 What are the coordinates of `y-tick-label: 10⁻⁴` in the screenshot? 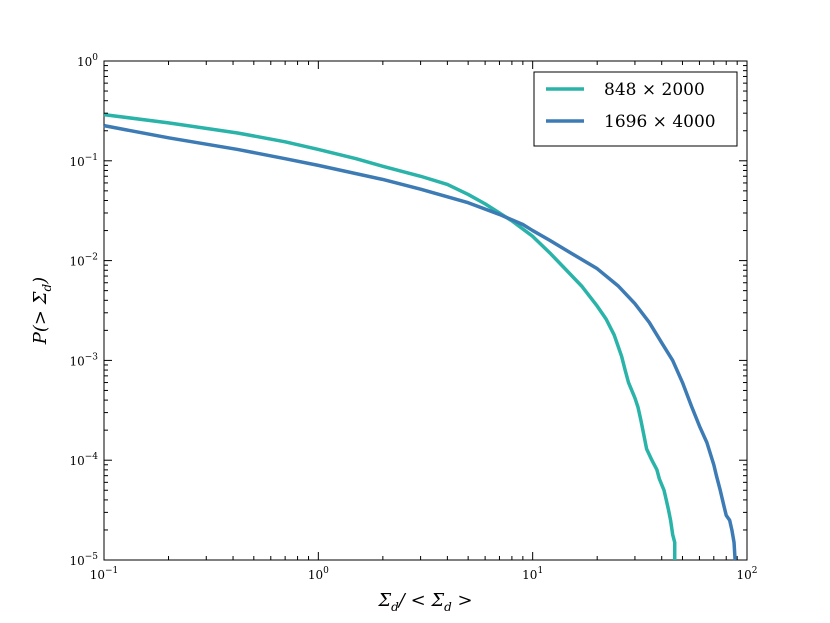 It's located at (83, 460).